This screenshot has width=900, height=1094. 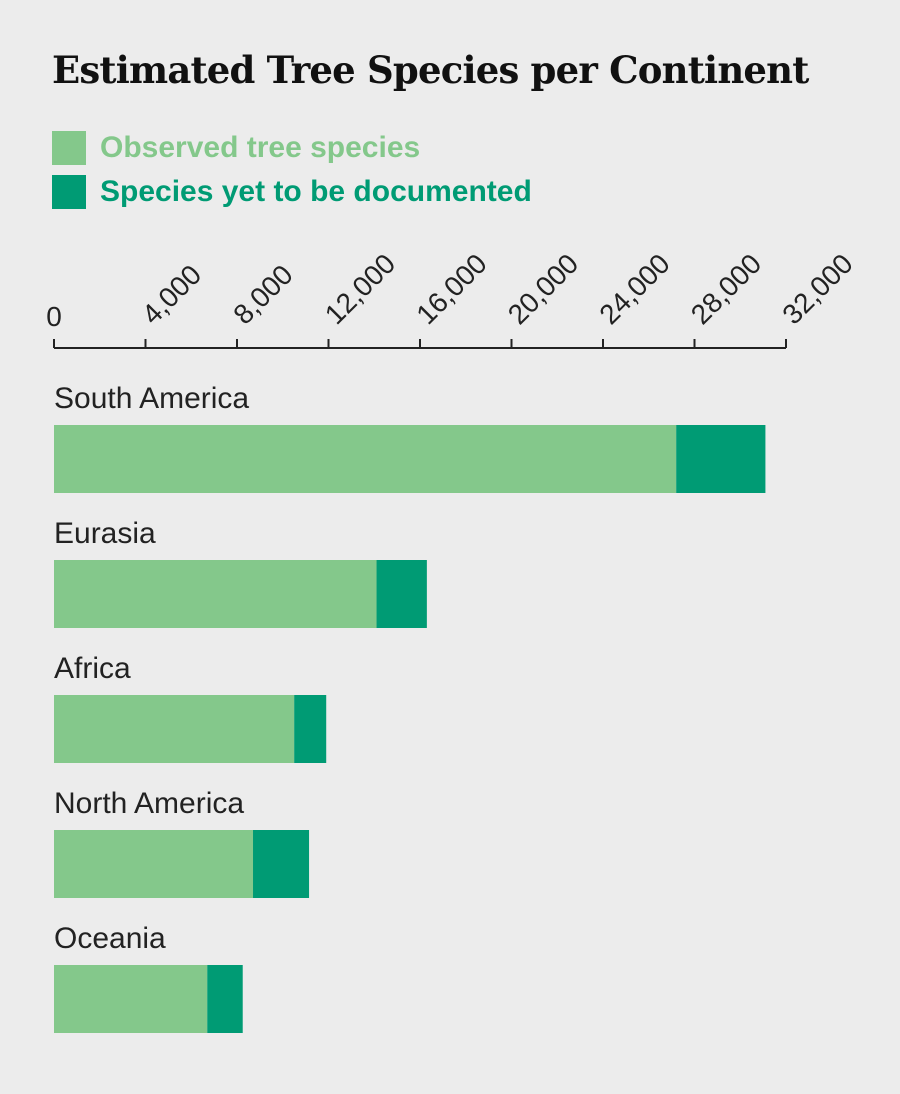 What do you see at coordinates (151, 398) in the screenshot?
I see `category-label: South America` at bounding box center [151, 398].